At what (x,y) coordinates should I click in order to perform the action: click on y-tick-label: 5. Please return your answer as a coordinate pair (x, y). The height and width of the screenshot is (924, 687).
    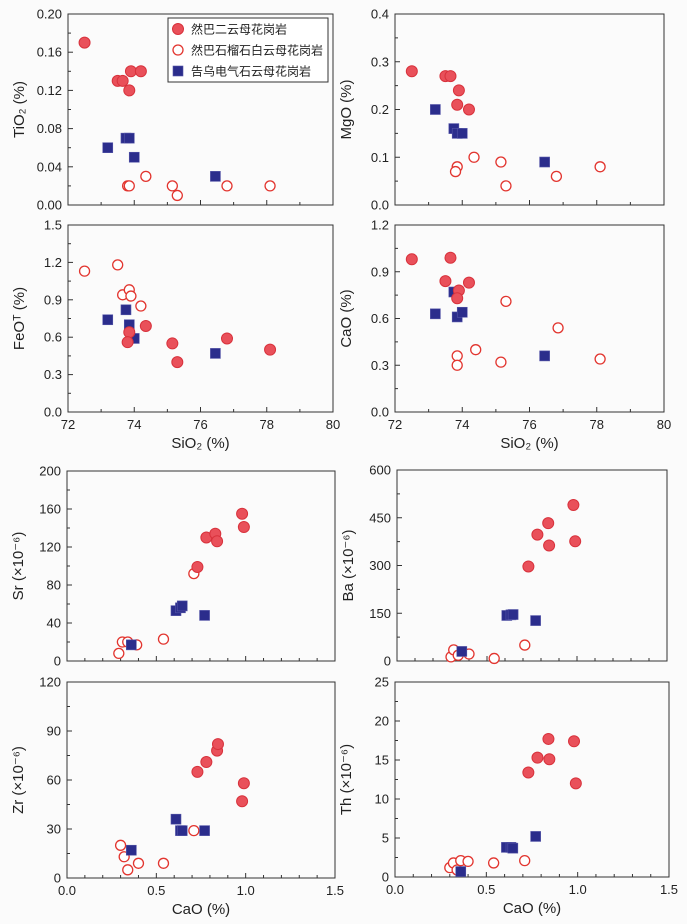
    Looking at the image, I should click on (385, 838).